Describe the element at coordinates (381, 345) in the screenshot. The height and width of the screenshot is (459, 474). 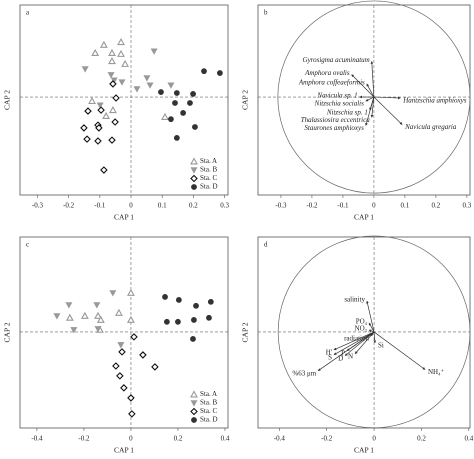
I see `vector-label: Si` at that location.